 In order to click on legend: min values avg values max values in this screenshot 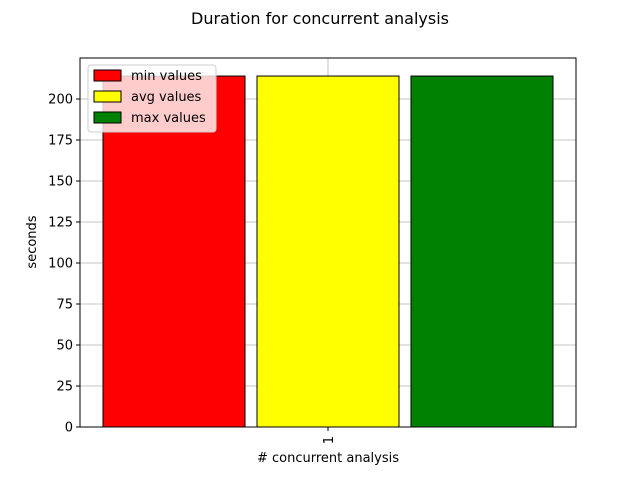, I will do `click(152, 98)`.